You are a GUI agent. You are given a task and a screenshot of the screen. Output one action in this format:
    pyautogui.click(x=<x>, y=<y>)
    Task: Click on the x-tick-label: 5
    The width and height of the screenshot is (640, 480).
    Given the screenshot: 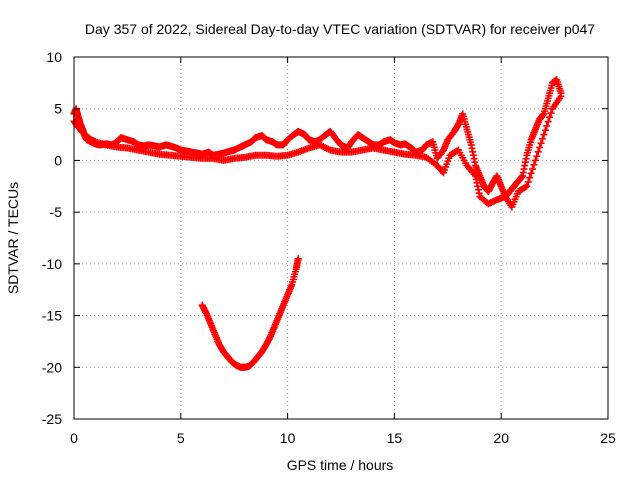 What is the action you would take?
    pyautogui.click(x=181, y=438)
    